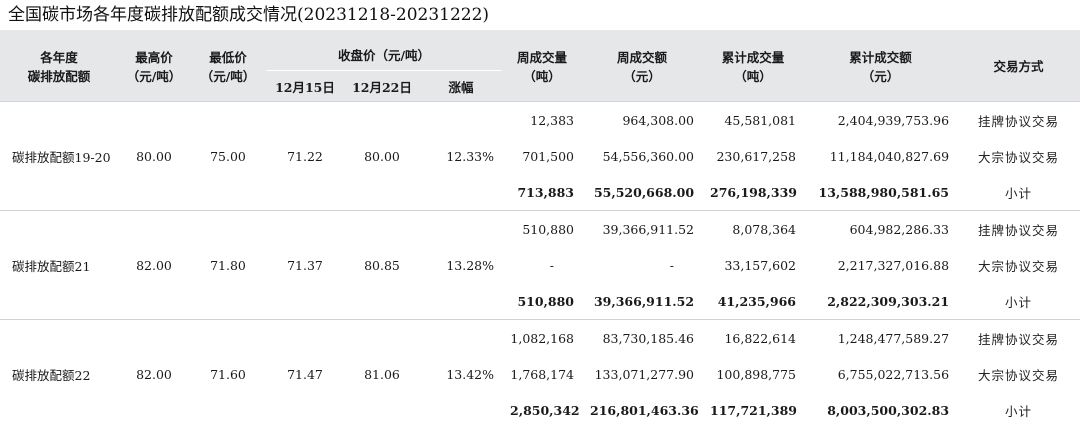  Describe the element at coordinates (384, 50) in the screenshot. I see `header-close-price-group: 收盘价（元/吨）` at that location.